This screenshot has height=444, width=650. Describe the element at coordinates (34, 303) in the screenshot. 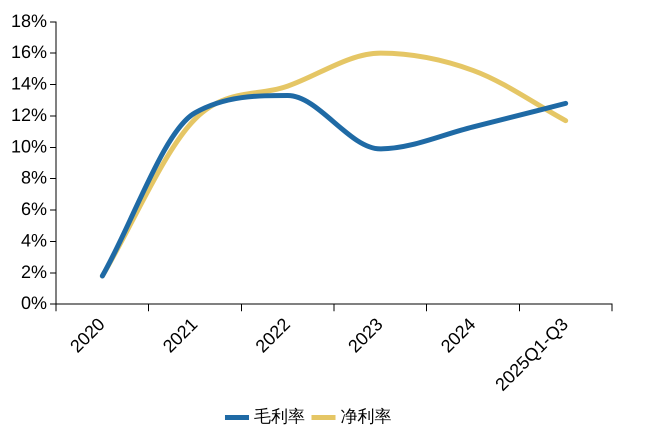

I see `y-tick-label: 0%` at that location.